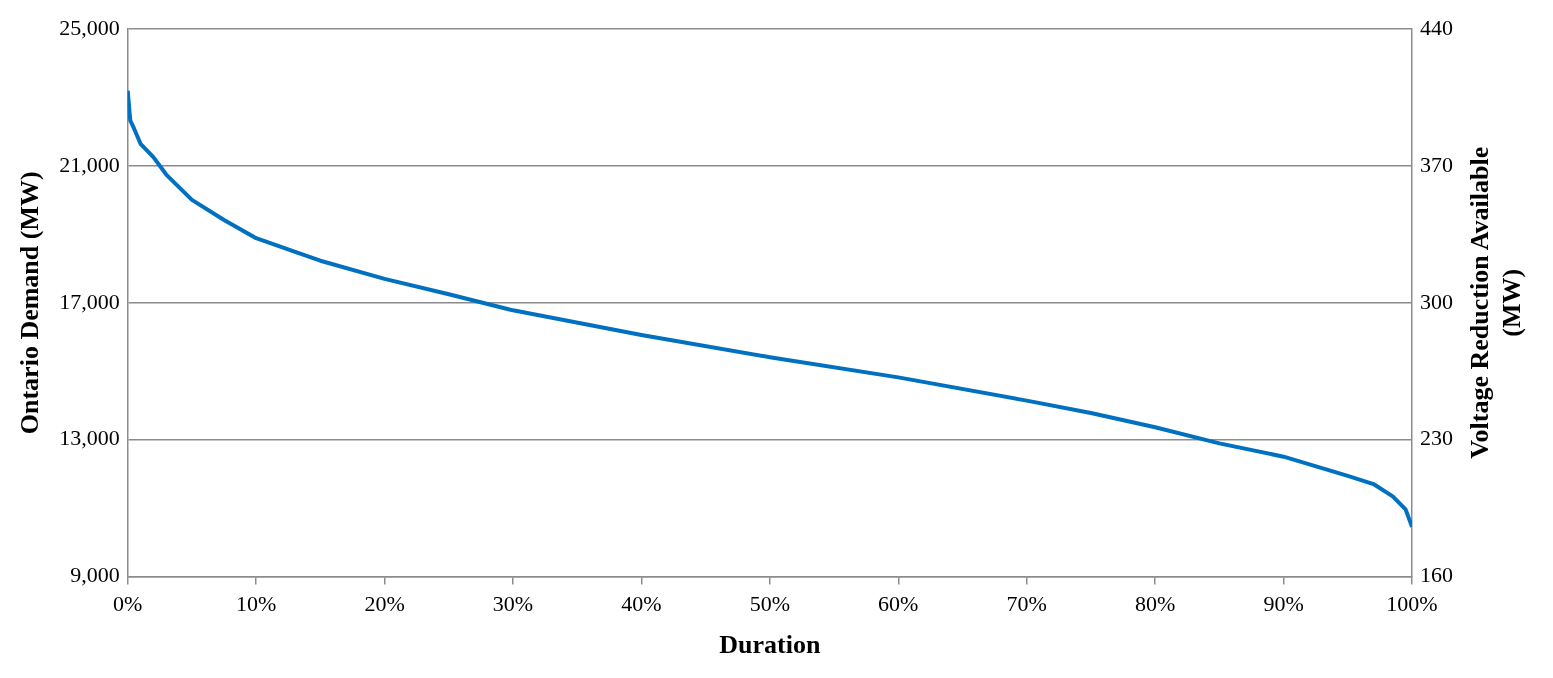 This screenshot has width=1553, height=678. What do you see at coordinates (770, 645) in the screenshot?
I see `x-axis-title: Duration` at bounding box center [770, 645].